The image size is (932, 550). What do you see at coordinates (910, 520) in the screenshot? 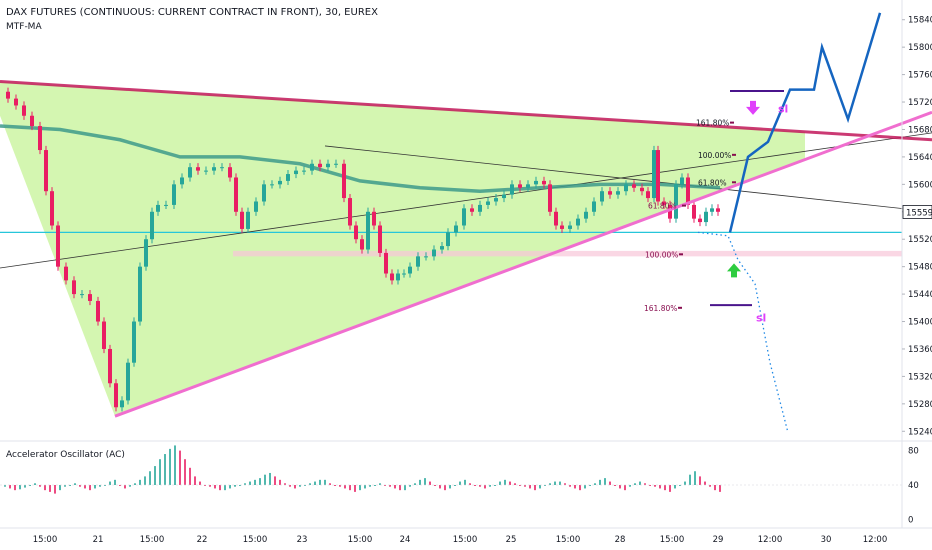
I see `oscillator-tick-label: 0` at bounding box center [910, 520].